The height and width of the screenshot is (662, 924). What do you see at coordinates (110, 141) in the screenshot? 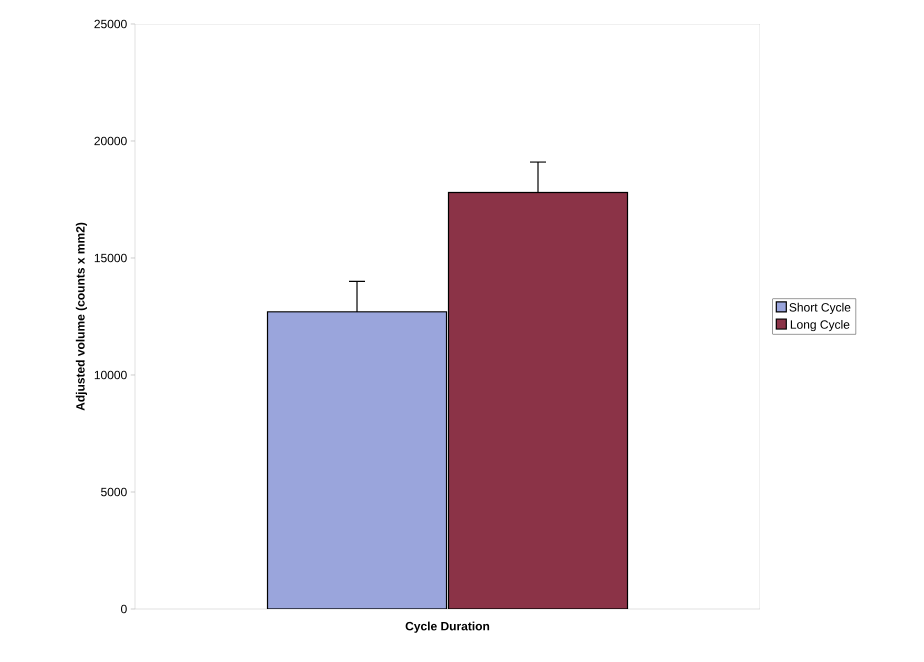
I see `y-tick-label: 20000` at bounding box center [110, 141].